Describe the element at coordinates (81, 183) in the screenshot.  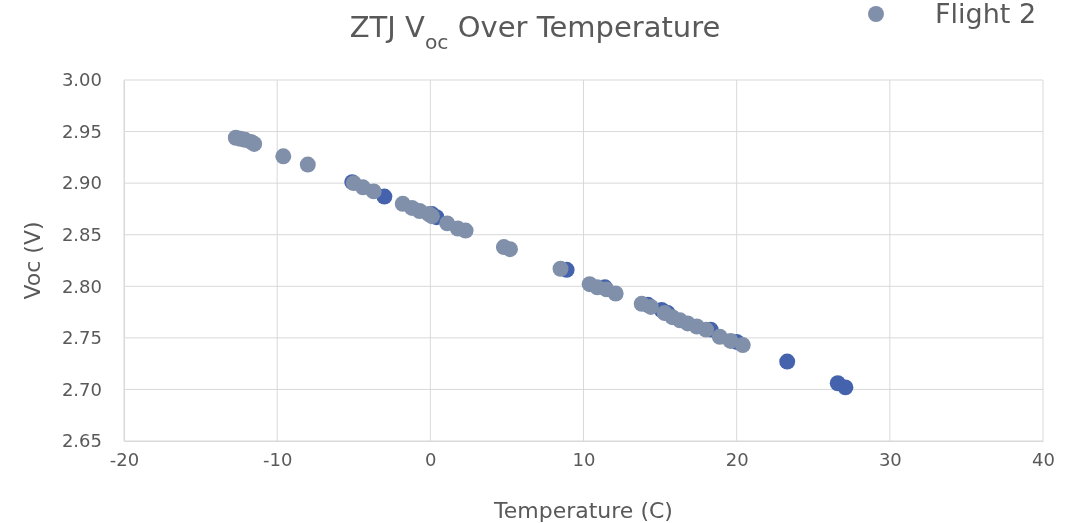
I see `y-tick-label: 2.90` at that location.